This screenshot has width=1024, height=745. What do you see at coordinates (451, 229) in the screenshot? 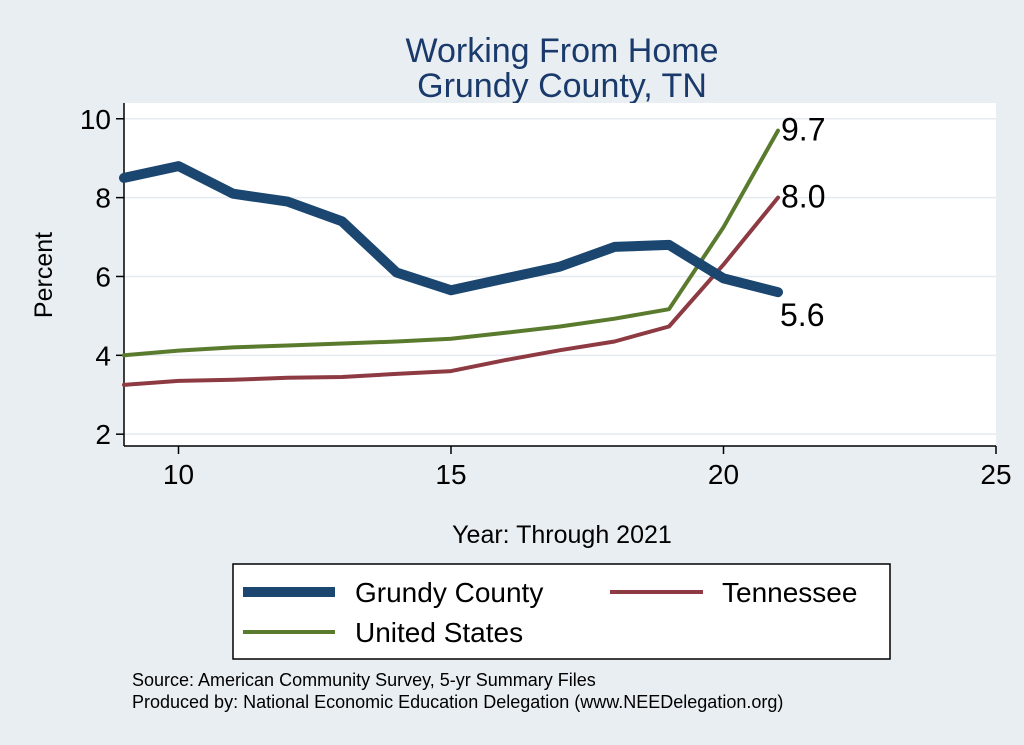
I see `series-line-grundy-county` at bounding box center [451, 229].